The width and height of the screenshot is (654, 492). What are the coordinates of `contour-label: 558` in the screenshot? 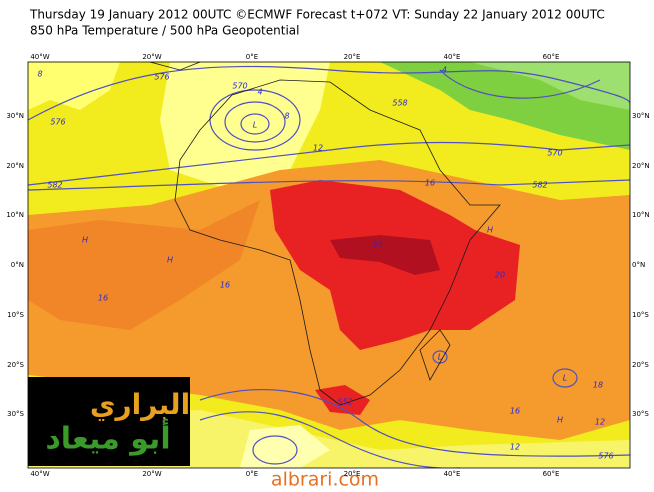 It's located at (399, 103).